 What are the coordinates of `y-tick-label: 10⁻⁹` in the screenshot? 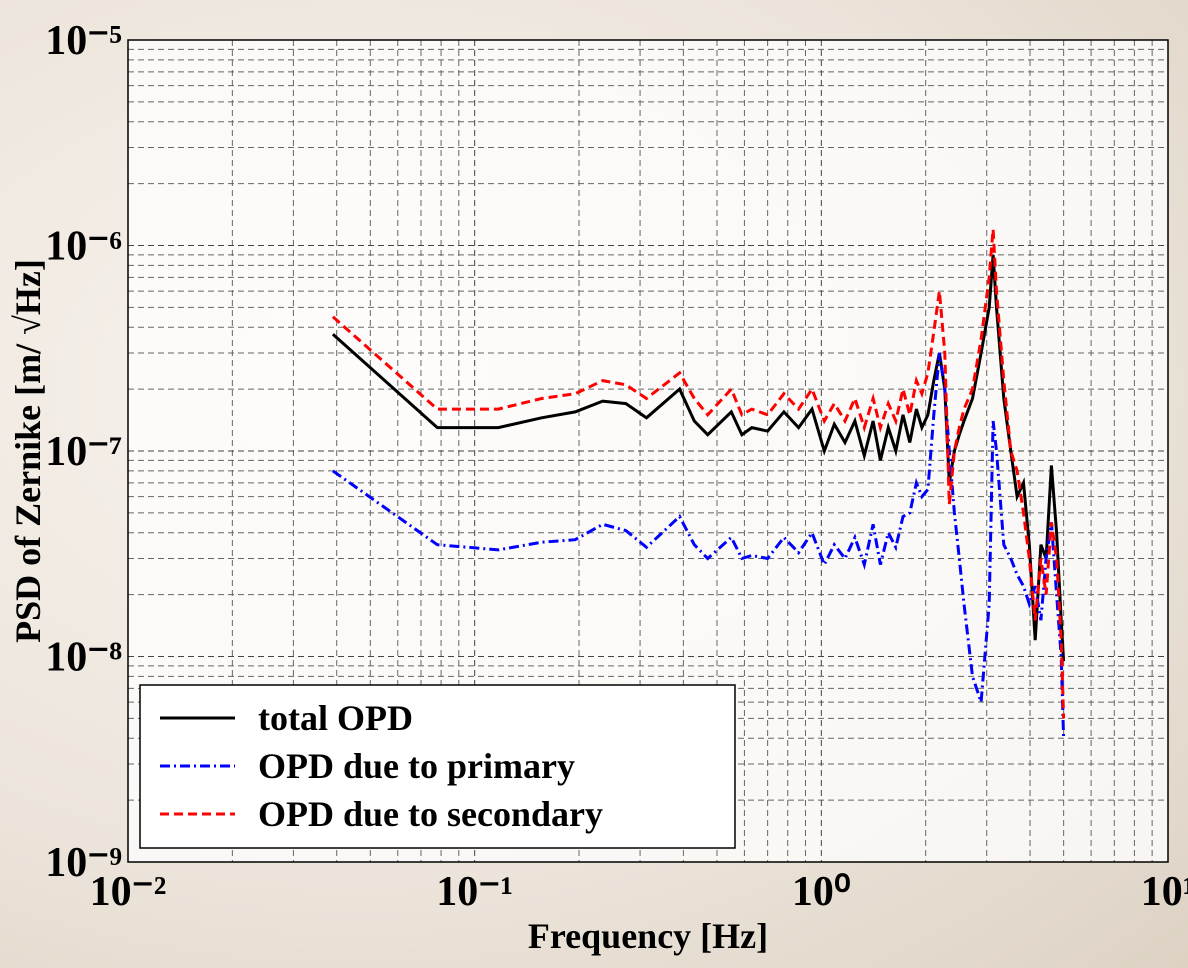 It's located at (83, 863).